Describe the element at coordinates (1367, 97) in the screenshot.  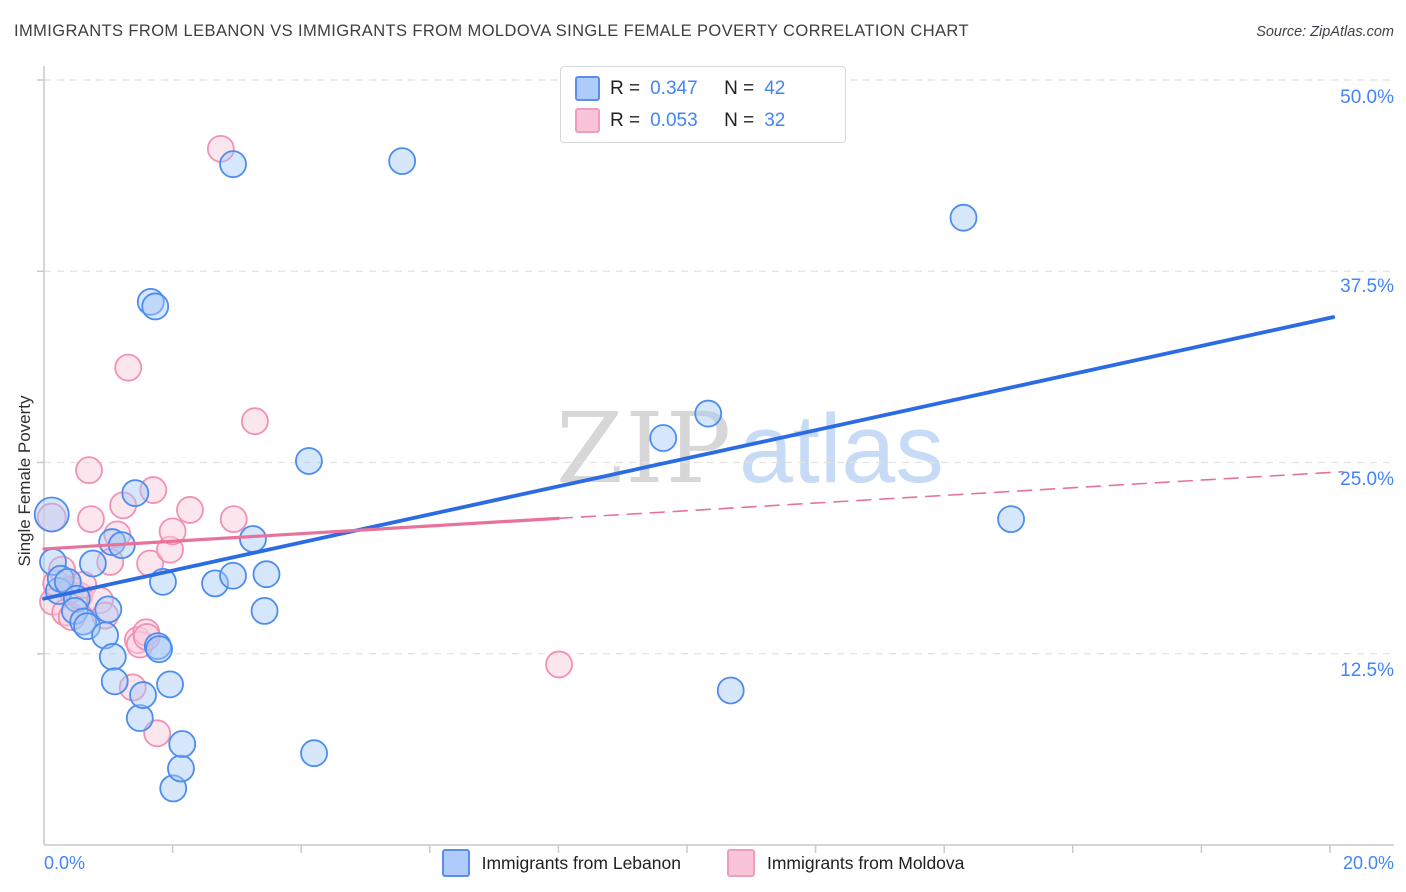
I see `y-tick-50: 50.0%` at that location.